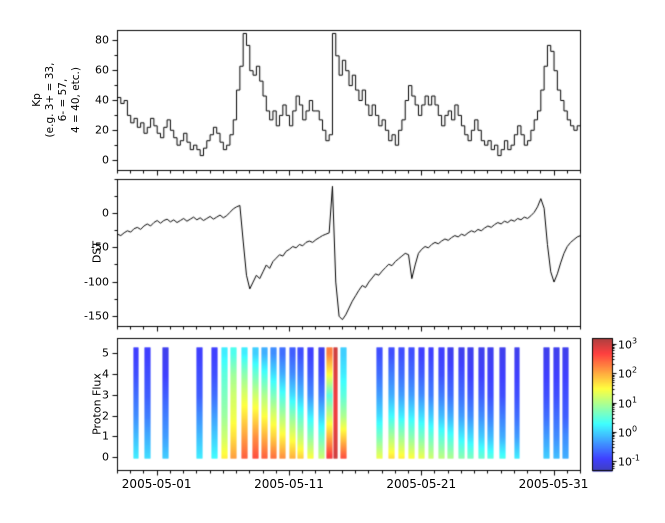  I want to click on proton-flux-axis-label: Proton Flux, so click(97, 404).